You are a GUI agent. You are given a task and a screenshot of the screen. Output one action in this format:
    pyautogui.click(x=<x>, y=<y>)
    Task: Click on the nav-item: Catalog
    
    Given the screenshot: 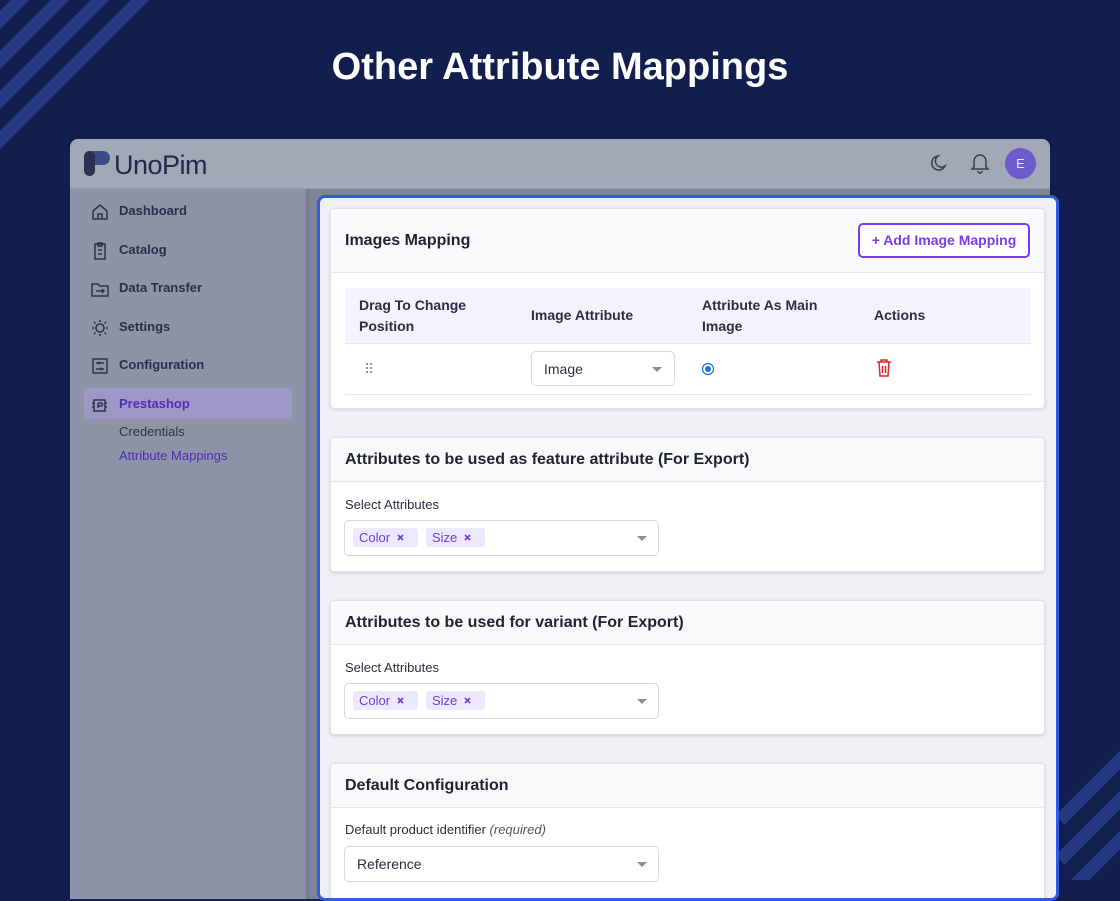 What is the action you would take?
    pyautogui.click(x=143, y=249)
    